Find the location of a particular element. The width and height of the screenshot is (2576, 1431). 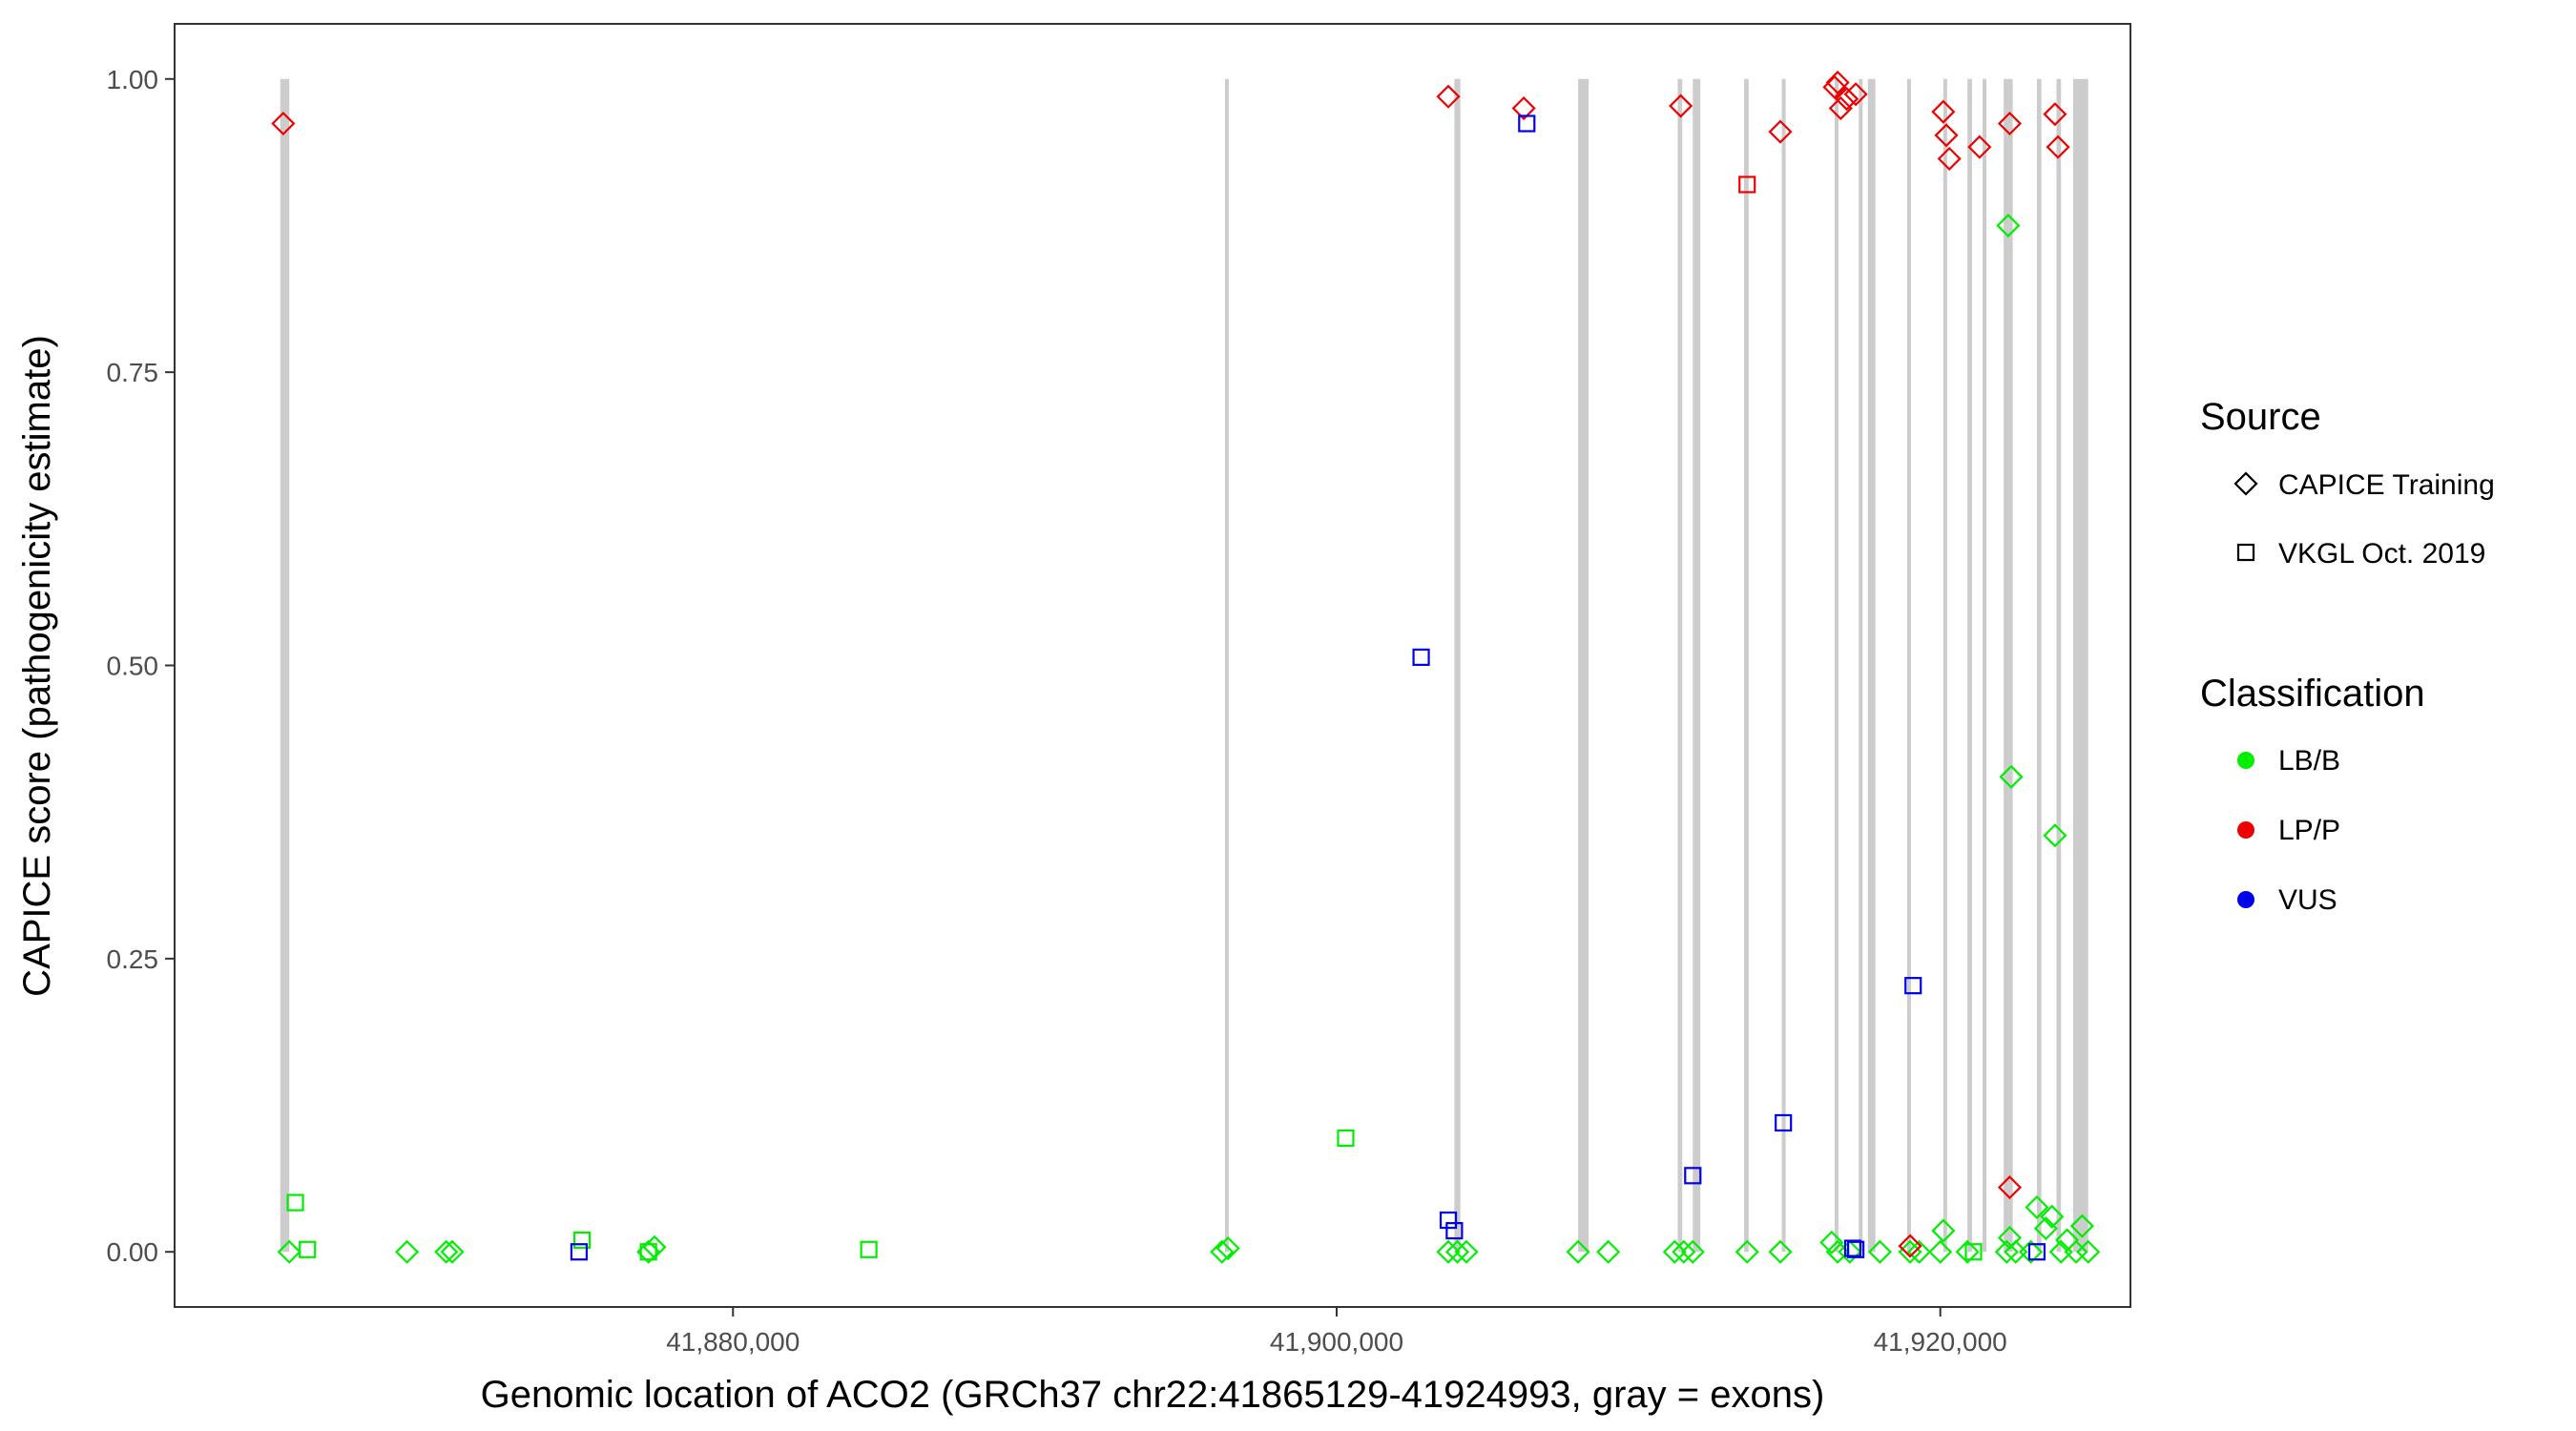

x-tick-label: 41,900,000 is located at coordinates (1336, 1342).